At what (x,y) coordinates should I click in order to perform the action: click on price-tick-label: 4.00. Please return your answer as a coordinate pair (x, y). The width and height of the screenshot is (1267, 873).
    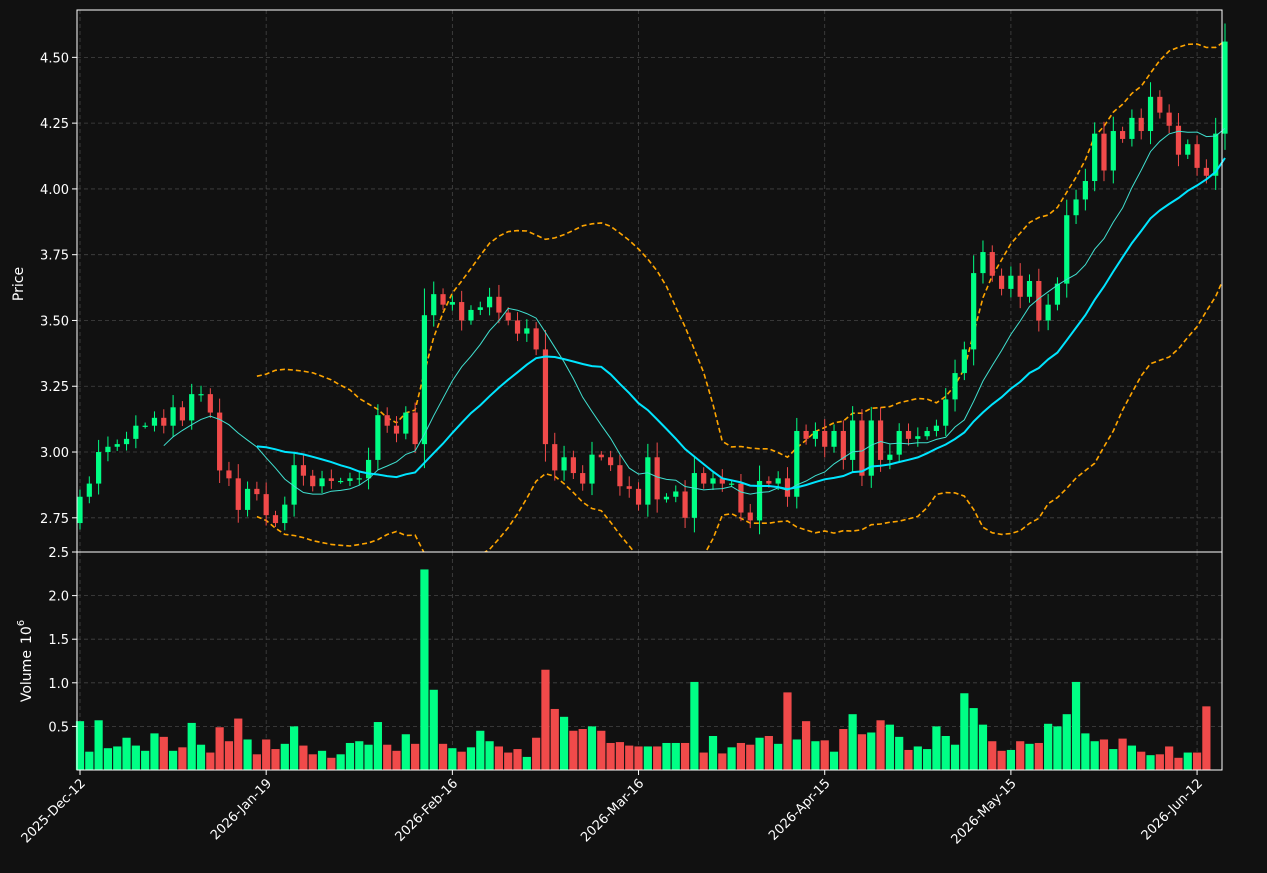
    Looking at the image, I should click on (54, 190).